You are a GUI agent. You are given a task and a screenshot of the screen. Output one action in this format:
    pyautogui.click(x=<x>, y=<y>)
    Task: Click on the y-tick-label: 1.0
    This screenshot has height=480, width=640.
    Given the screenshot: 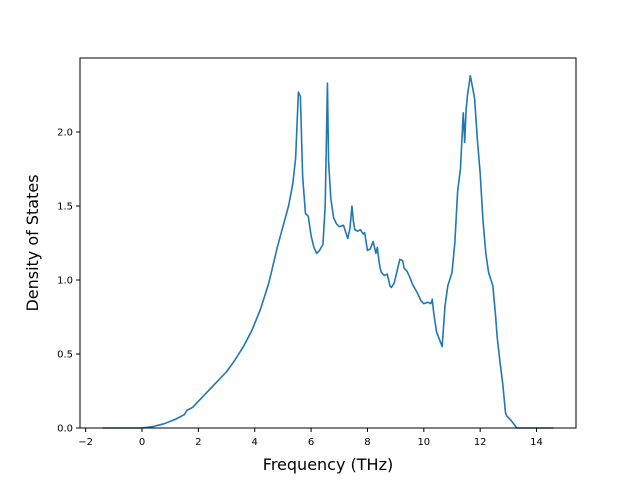 What is the action you would take?
    pyautogui.click(x=65, y=281)
    